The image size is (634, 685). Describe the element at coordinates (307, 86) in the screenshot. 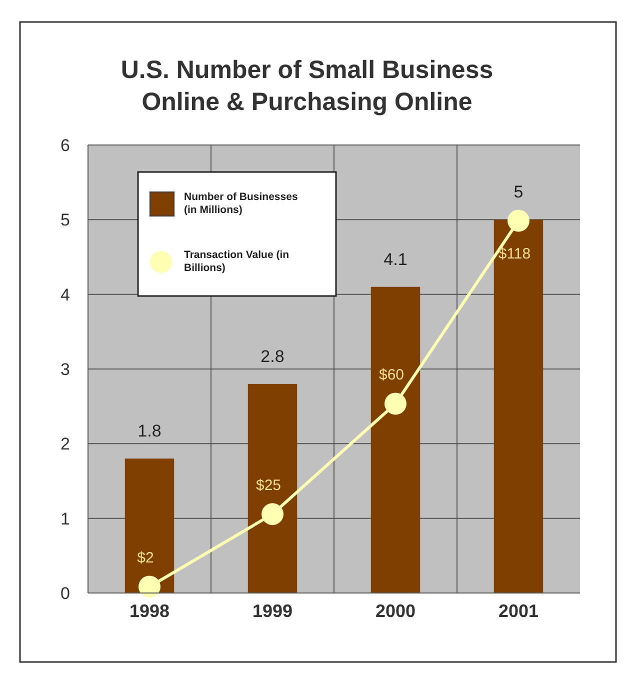

I see `chart-title: U.S. Number of Small Business Online & Purchasing Online` at that location.